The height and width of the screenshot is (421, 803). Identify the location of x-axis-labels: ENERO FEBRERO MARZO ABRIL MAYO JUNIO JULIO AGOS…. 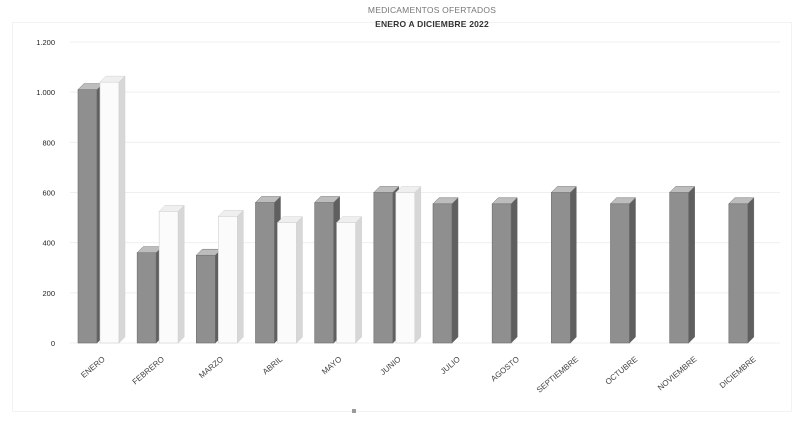
(418, 374).